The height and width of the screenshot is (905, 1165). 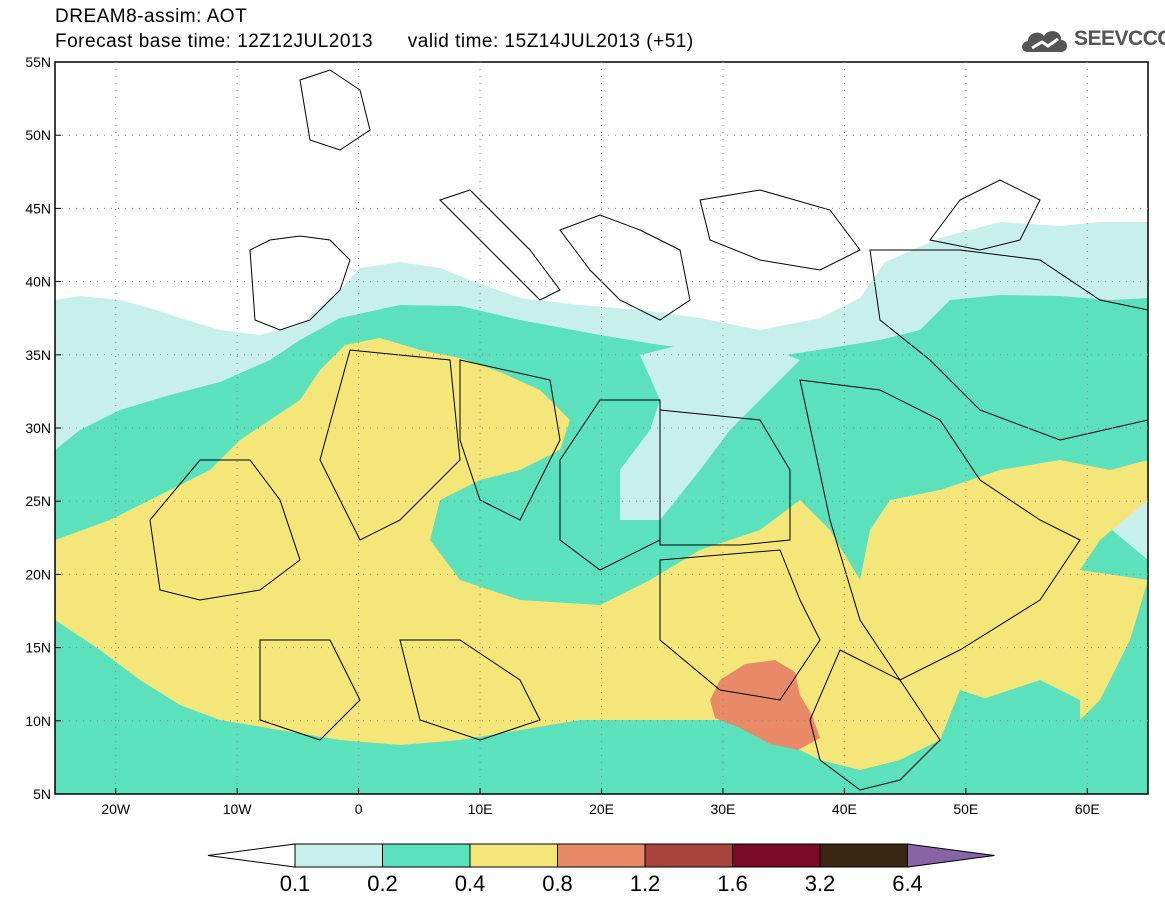 What do you see at coordinates (550, 41) in the screenshot?
I see `valid-time-text: valid time: 15Z14JUL2013 (+51)` at bounding box center [550, 41].